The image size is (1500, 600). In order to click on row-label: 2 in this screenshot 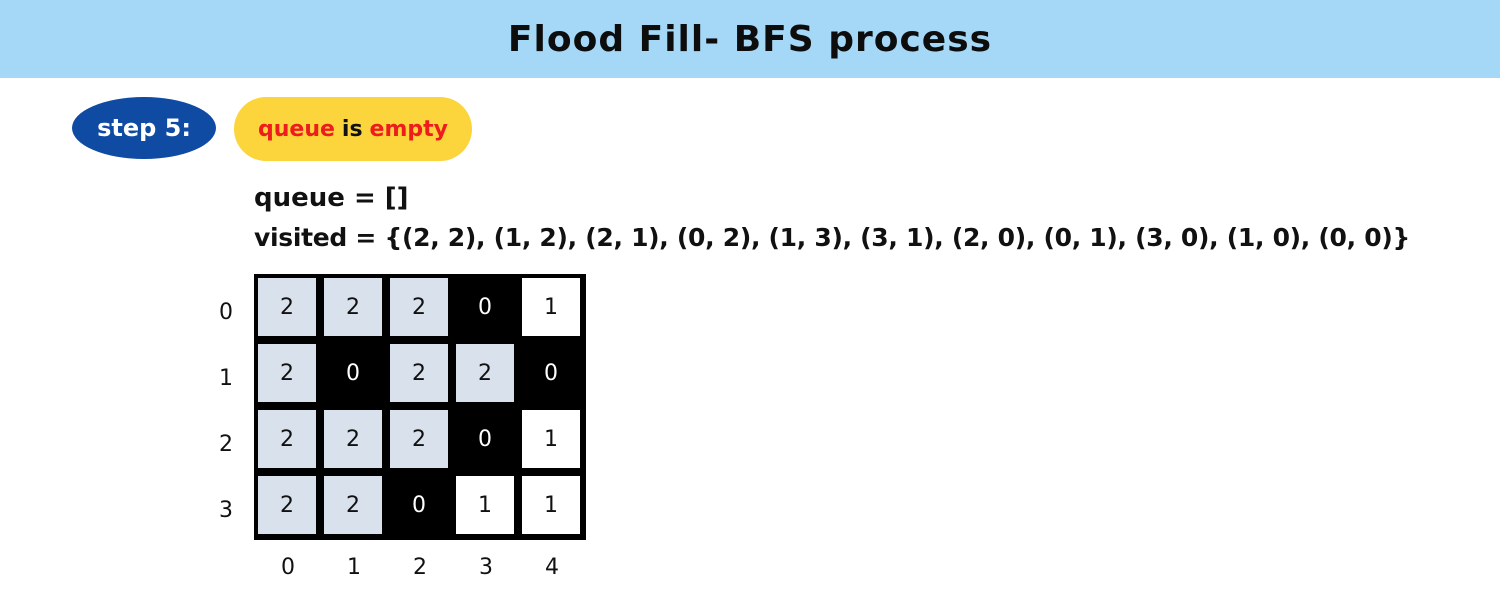, I will do `click(226, 444)`.